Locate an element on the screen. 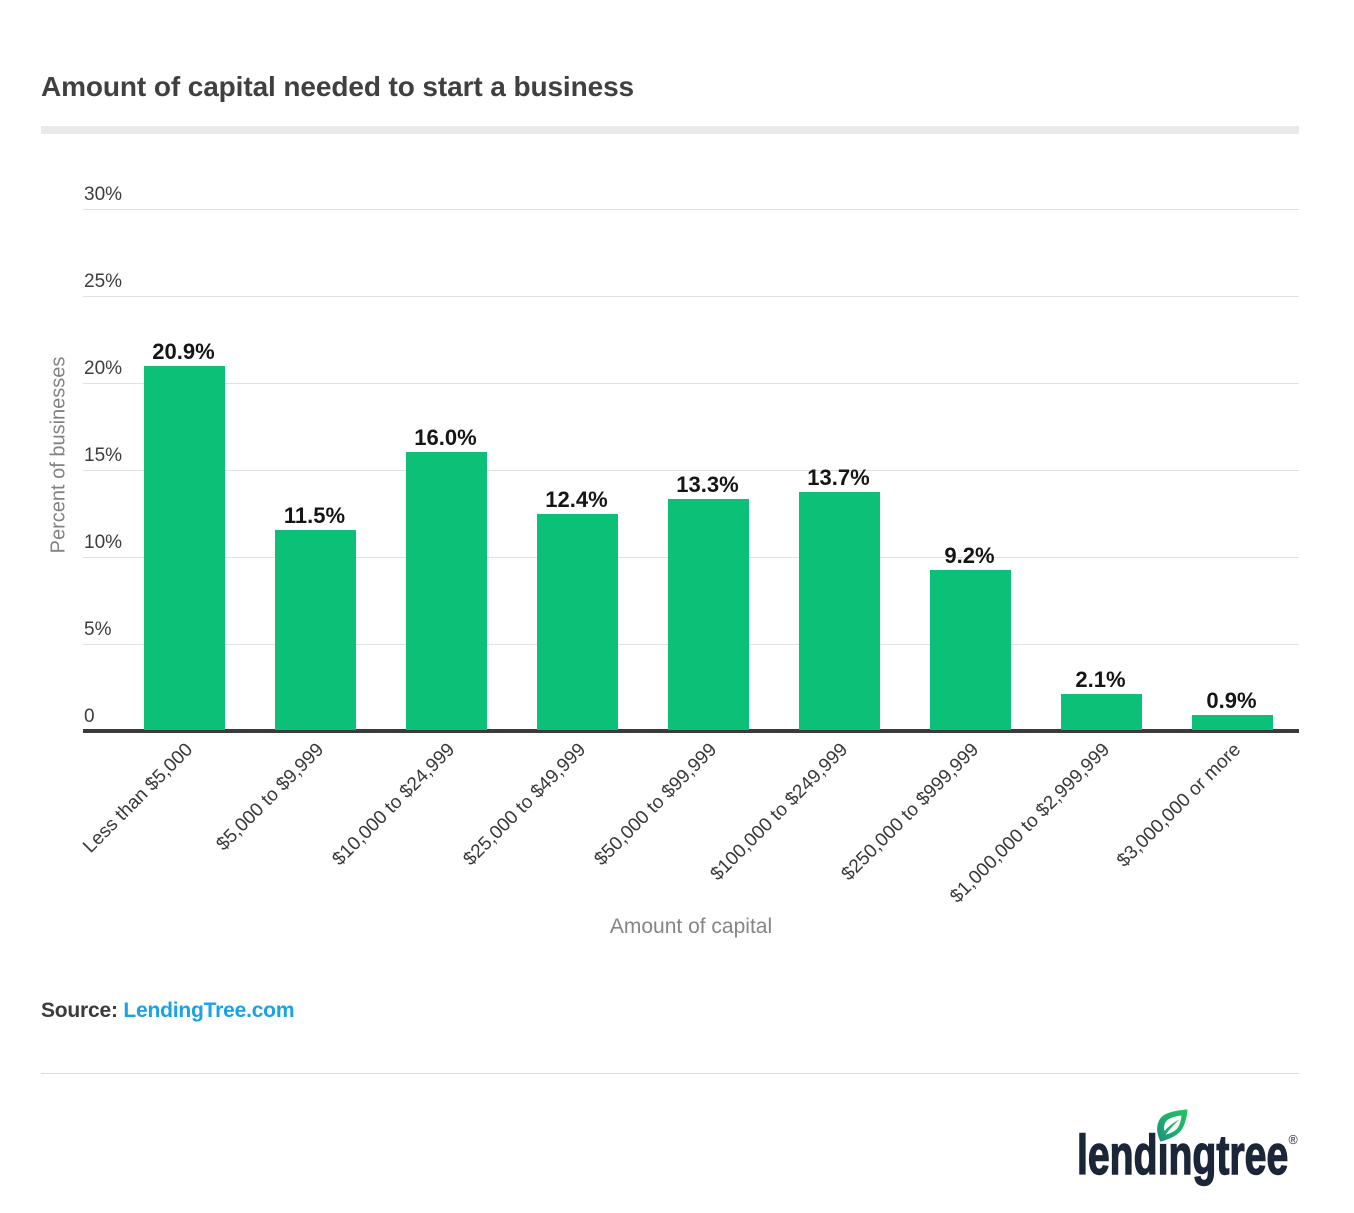 The image size is (1354, 1213). svg-text: lendıngtree is located at coordinates (1182, 1155).